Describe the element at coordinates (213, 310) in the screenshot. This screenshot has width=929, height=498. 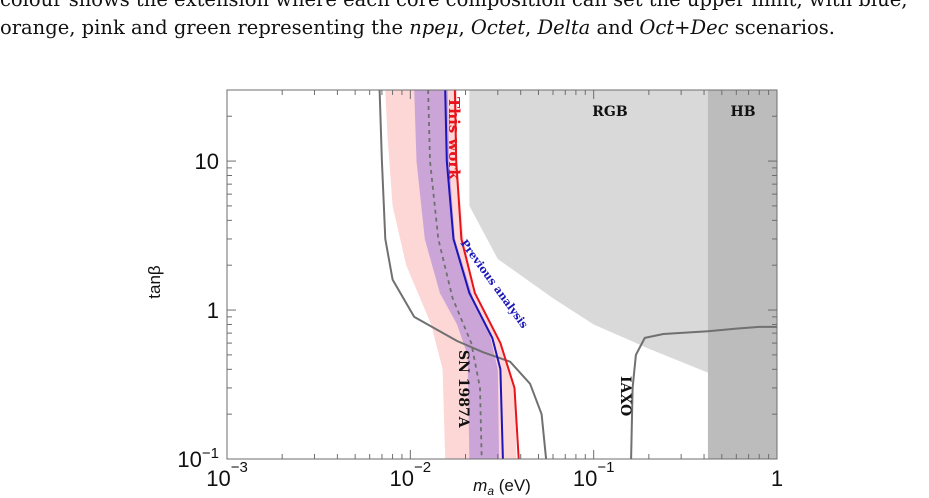
I see `y-tick-label: 1` at that location.